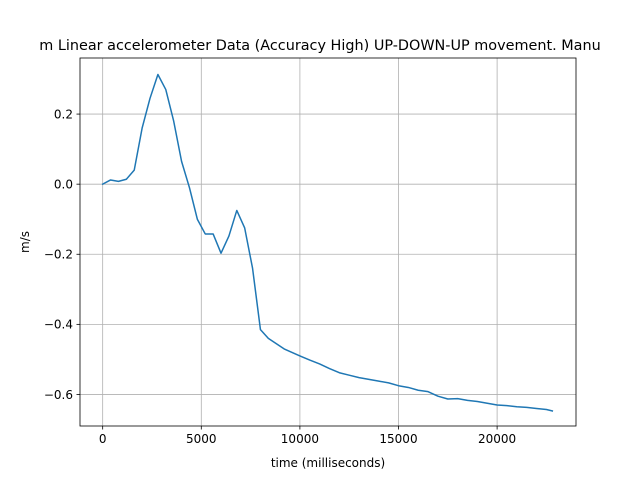  I want to click on x-tick-label: 0, so click(103, 439).